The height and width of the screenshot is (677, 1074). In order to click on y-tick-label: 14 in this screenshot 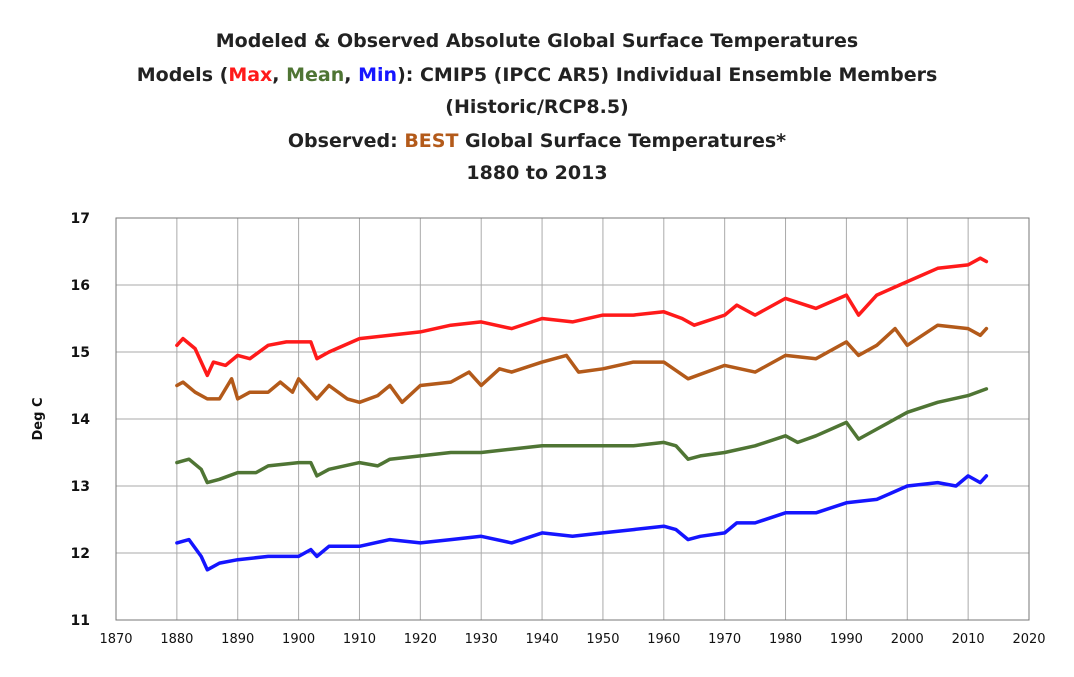, I will do `click(81, 420)`.